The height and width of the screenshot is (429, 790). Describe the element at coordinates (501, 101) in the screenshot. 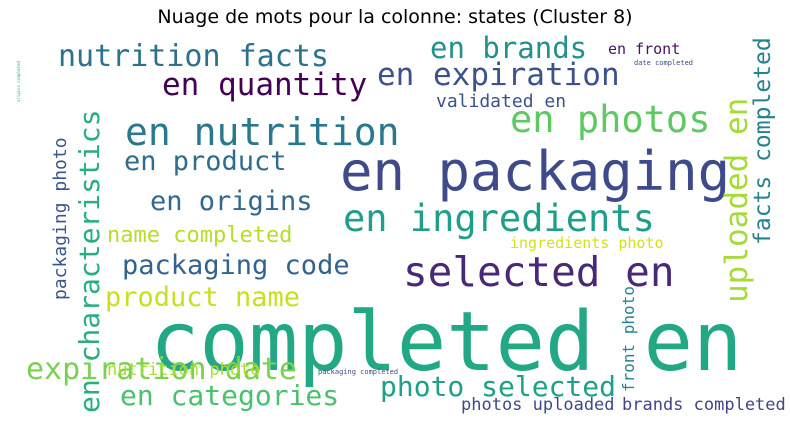

I see `word-validated-en: validated en` at that location.